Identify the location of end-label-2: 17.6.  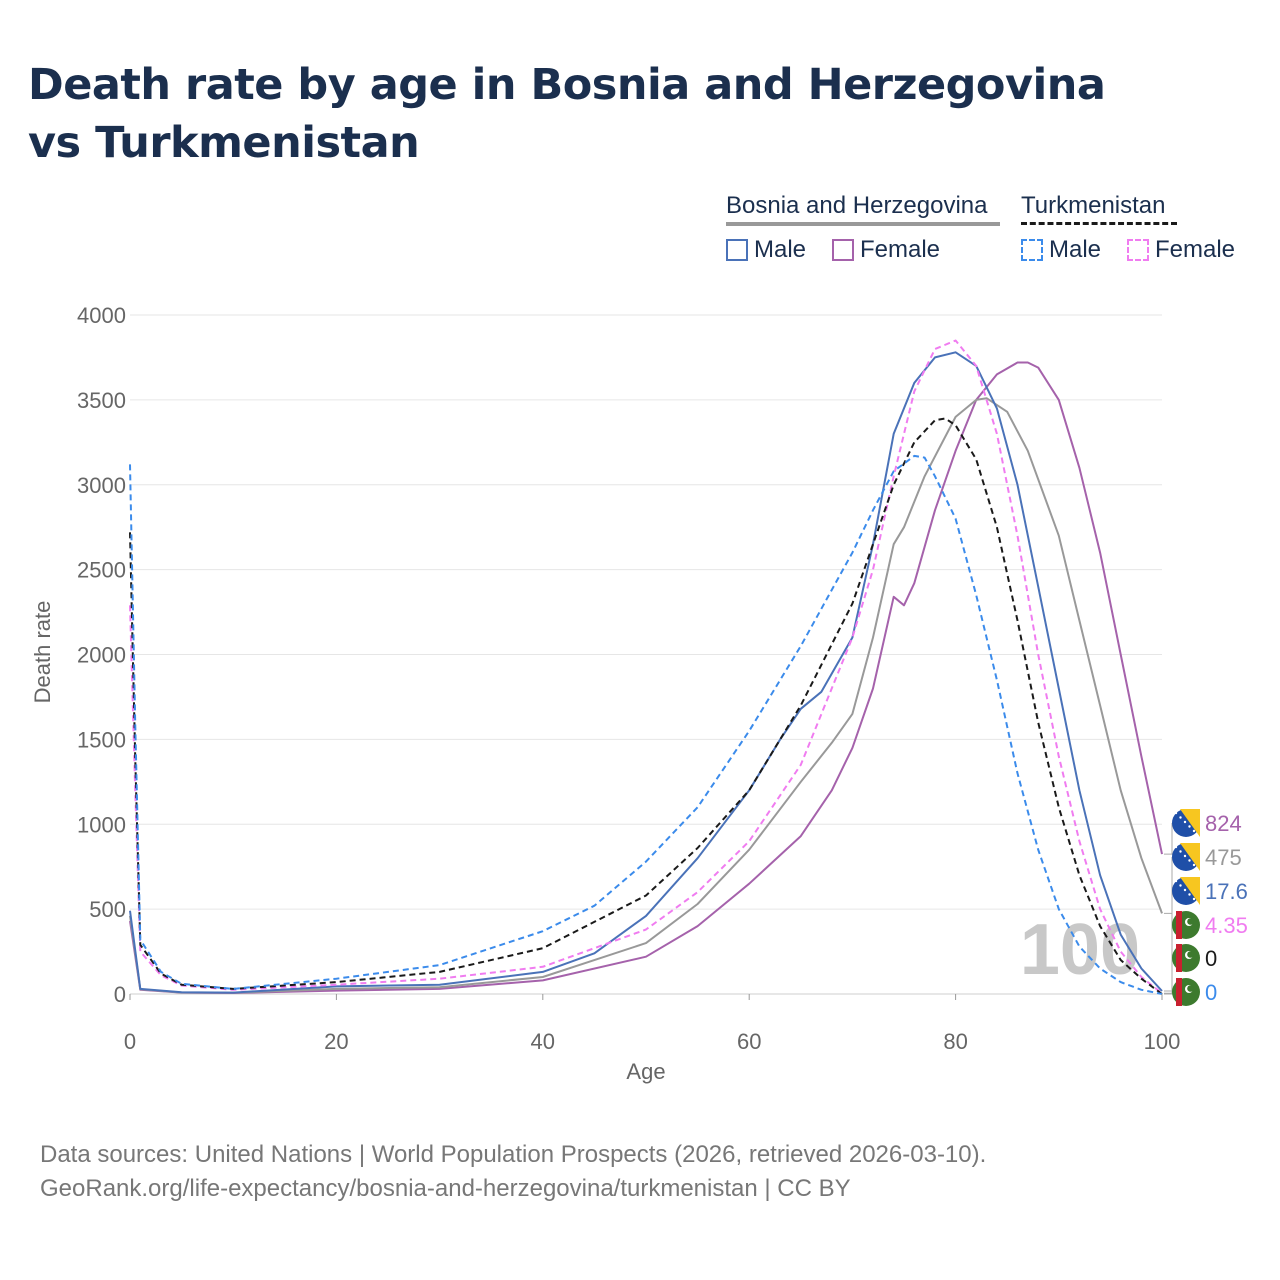
(1226, 891).